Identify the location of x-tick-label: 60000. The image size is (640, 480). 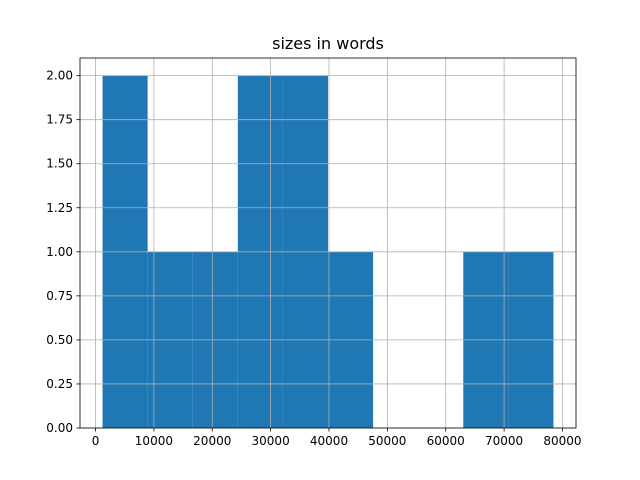
(446, 441).